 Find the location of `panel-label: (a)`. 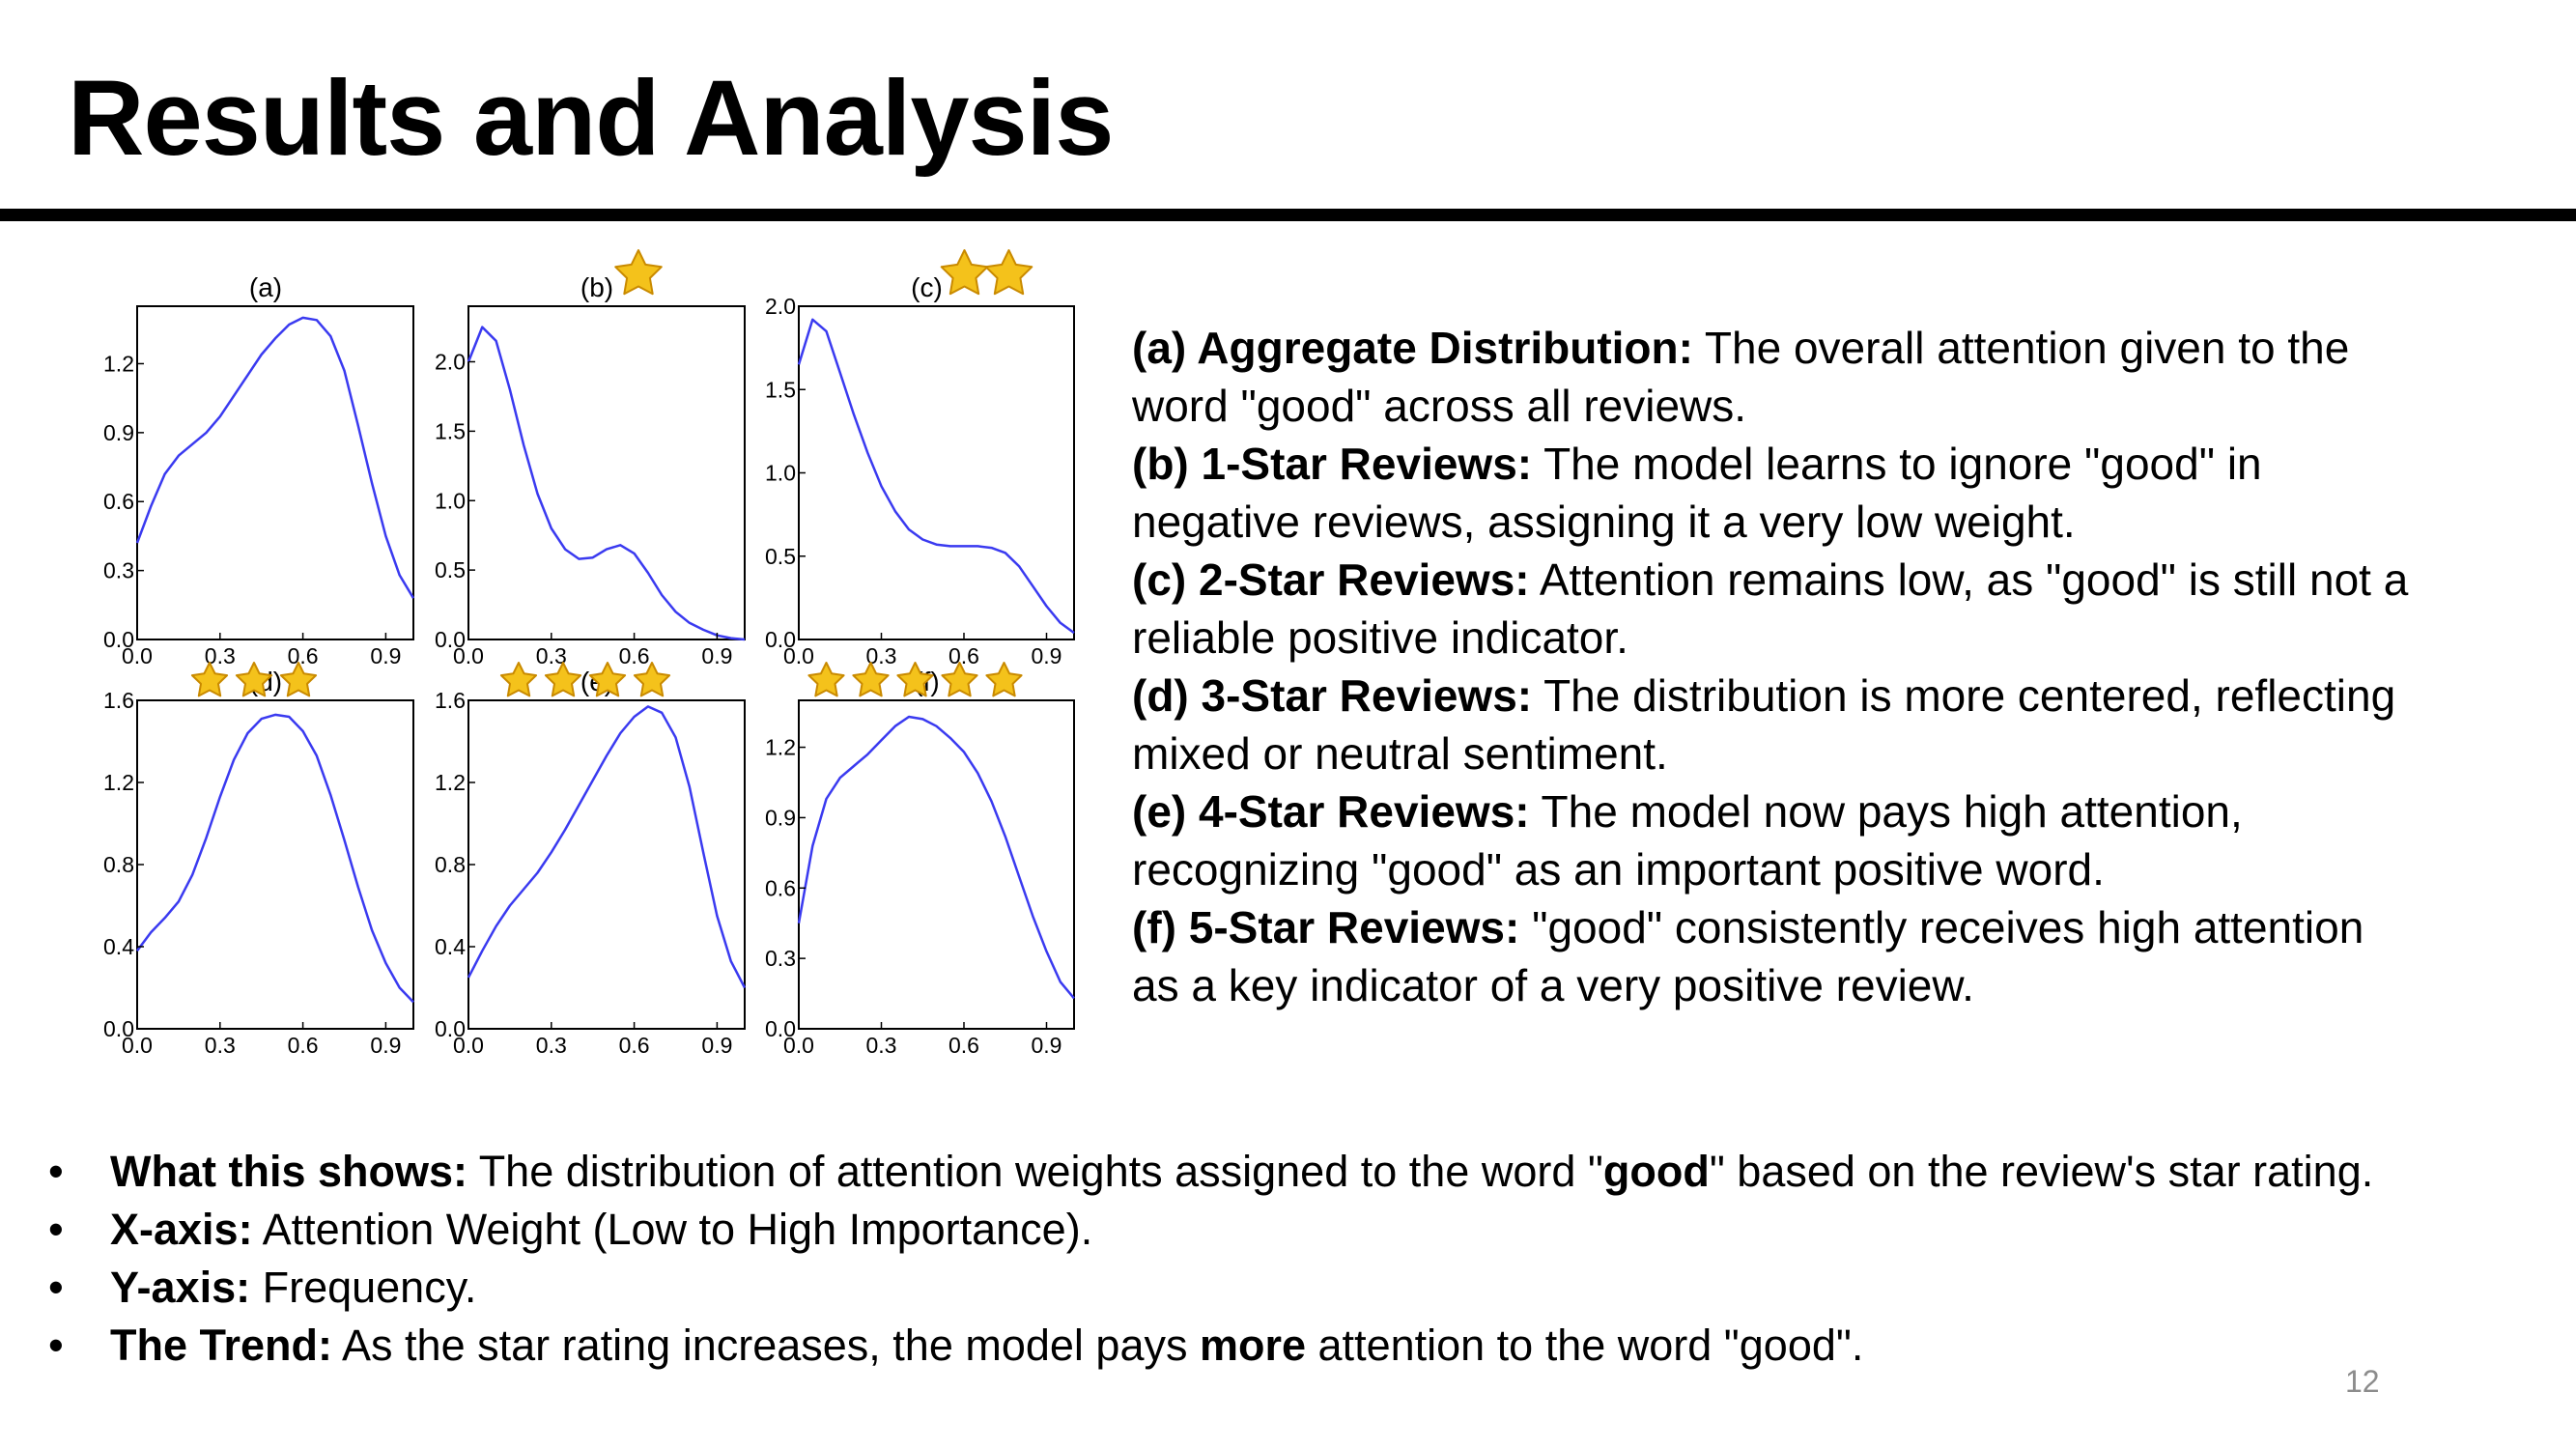

panel-label: (a) is located at coordinates (265, 287).